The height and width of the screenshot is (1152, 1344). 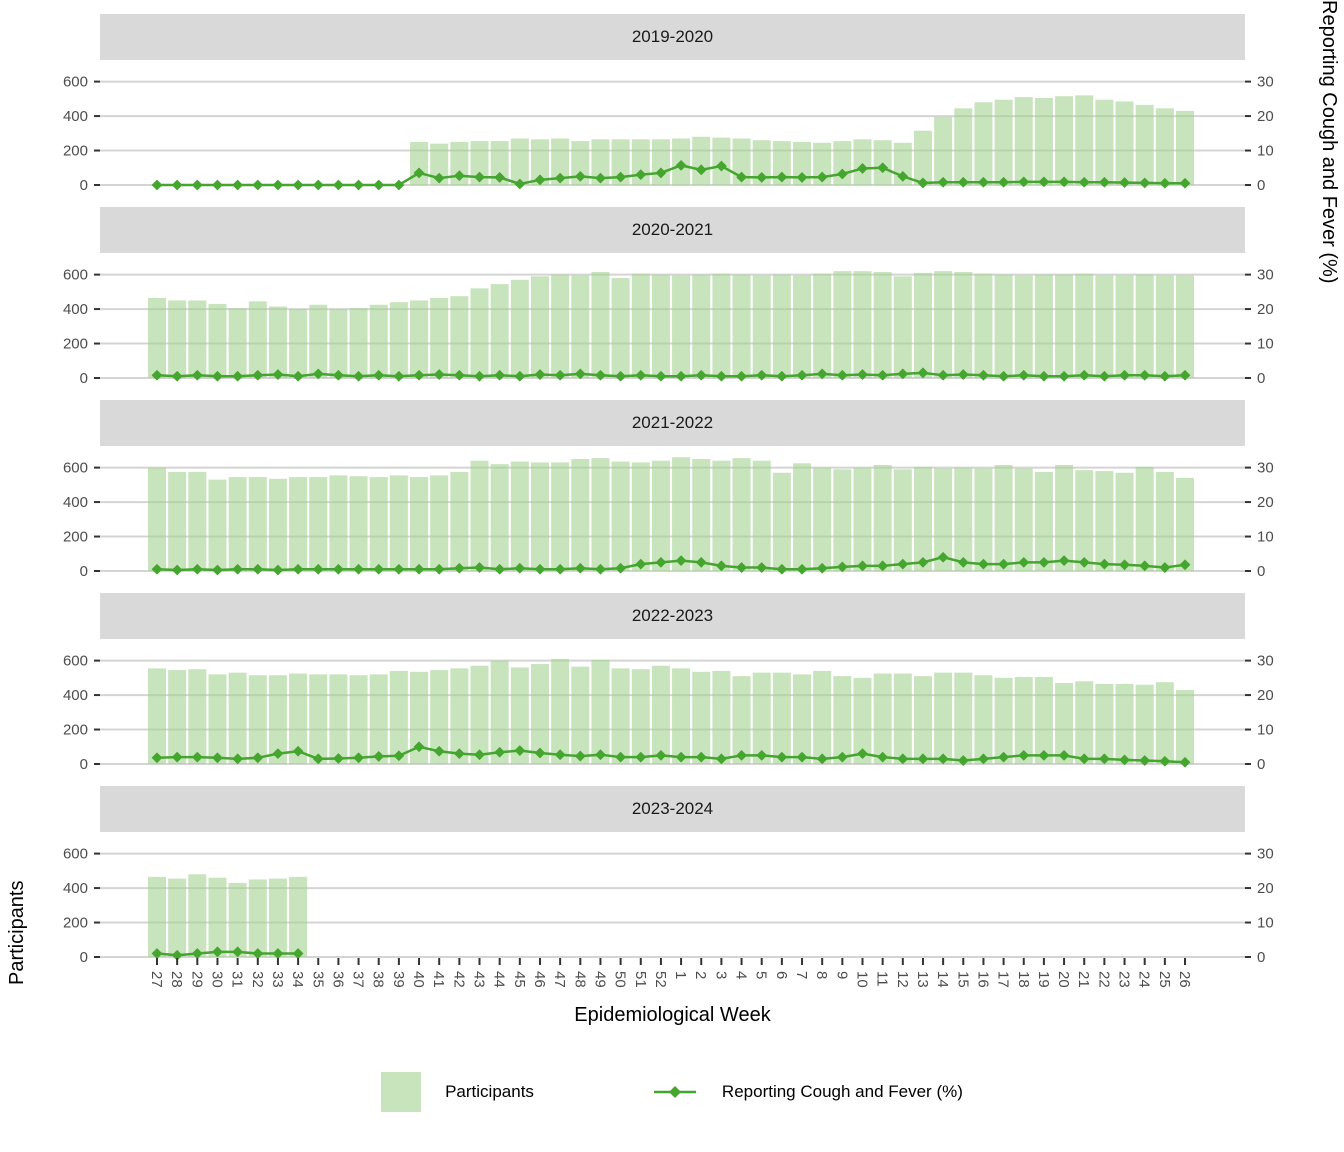 What do you see at coordinates (672, 616) in the screenshot?
I see `facet-strip-label: 2022-2023` at bounding box center [672, 616].